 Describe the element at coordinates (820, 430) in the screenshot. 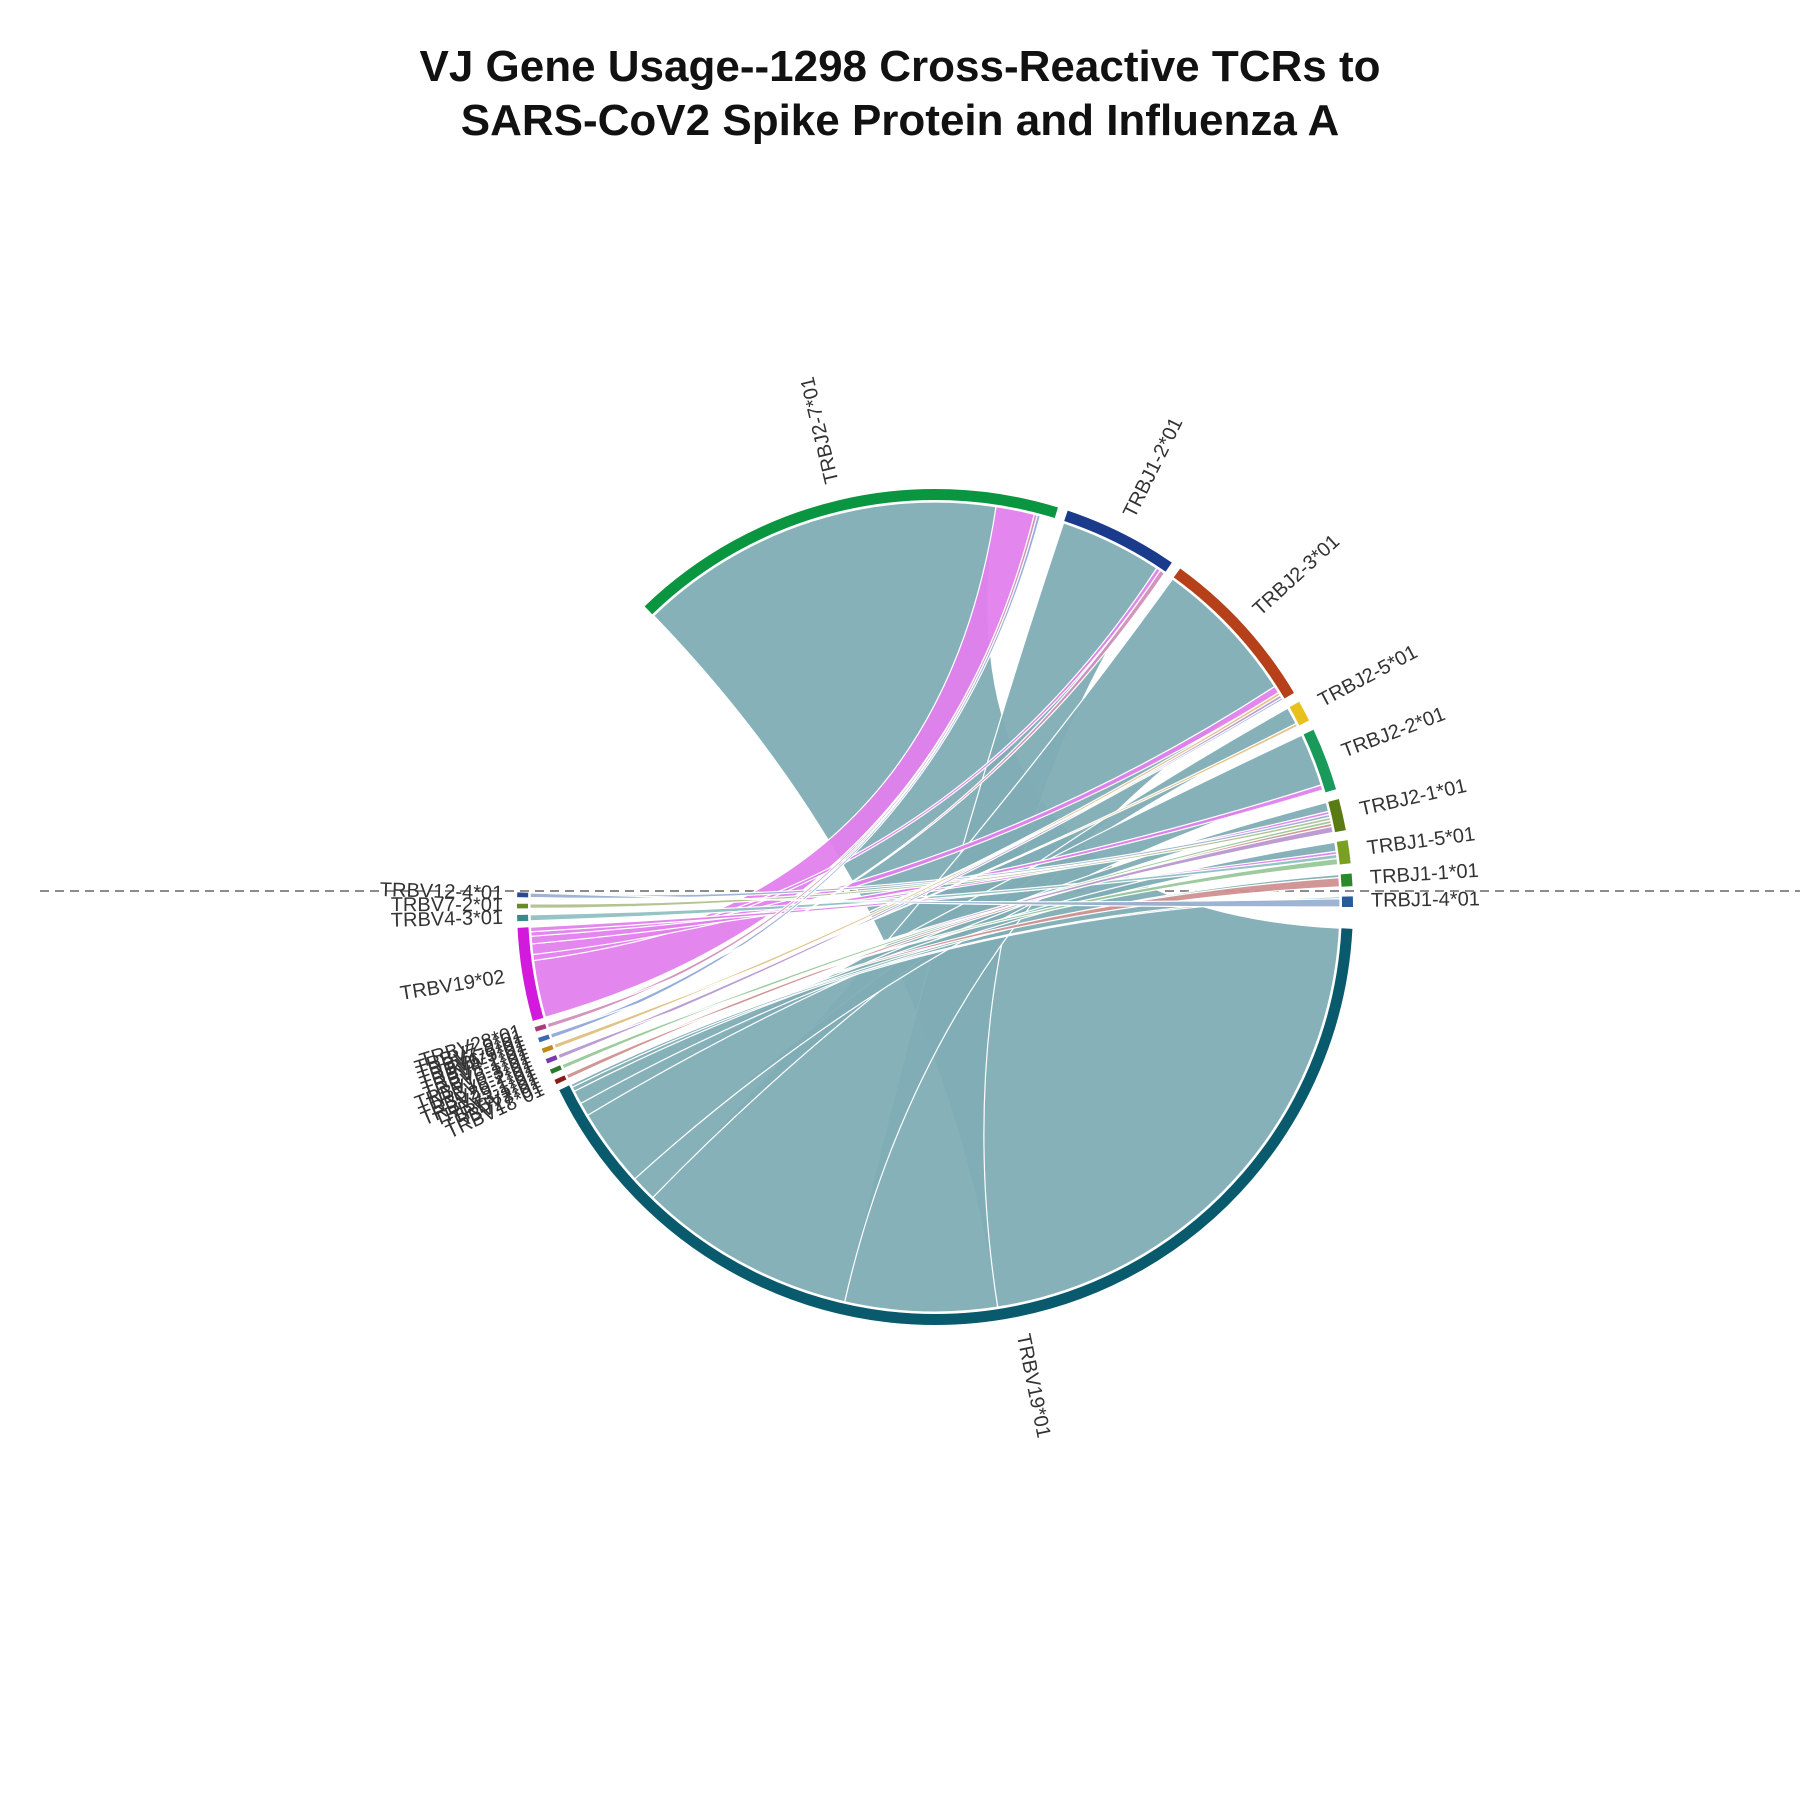

I see `sector-label-trbj2-7-01: TRBJ2-7*01` at that location.